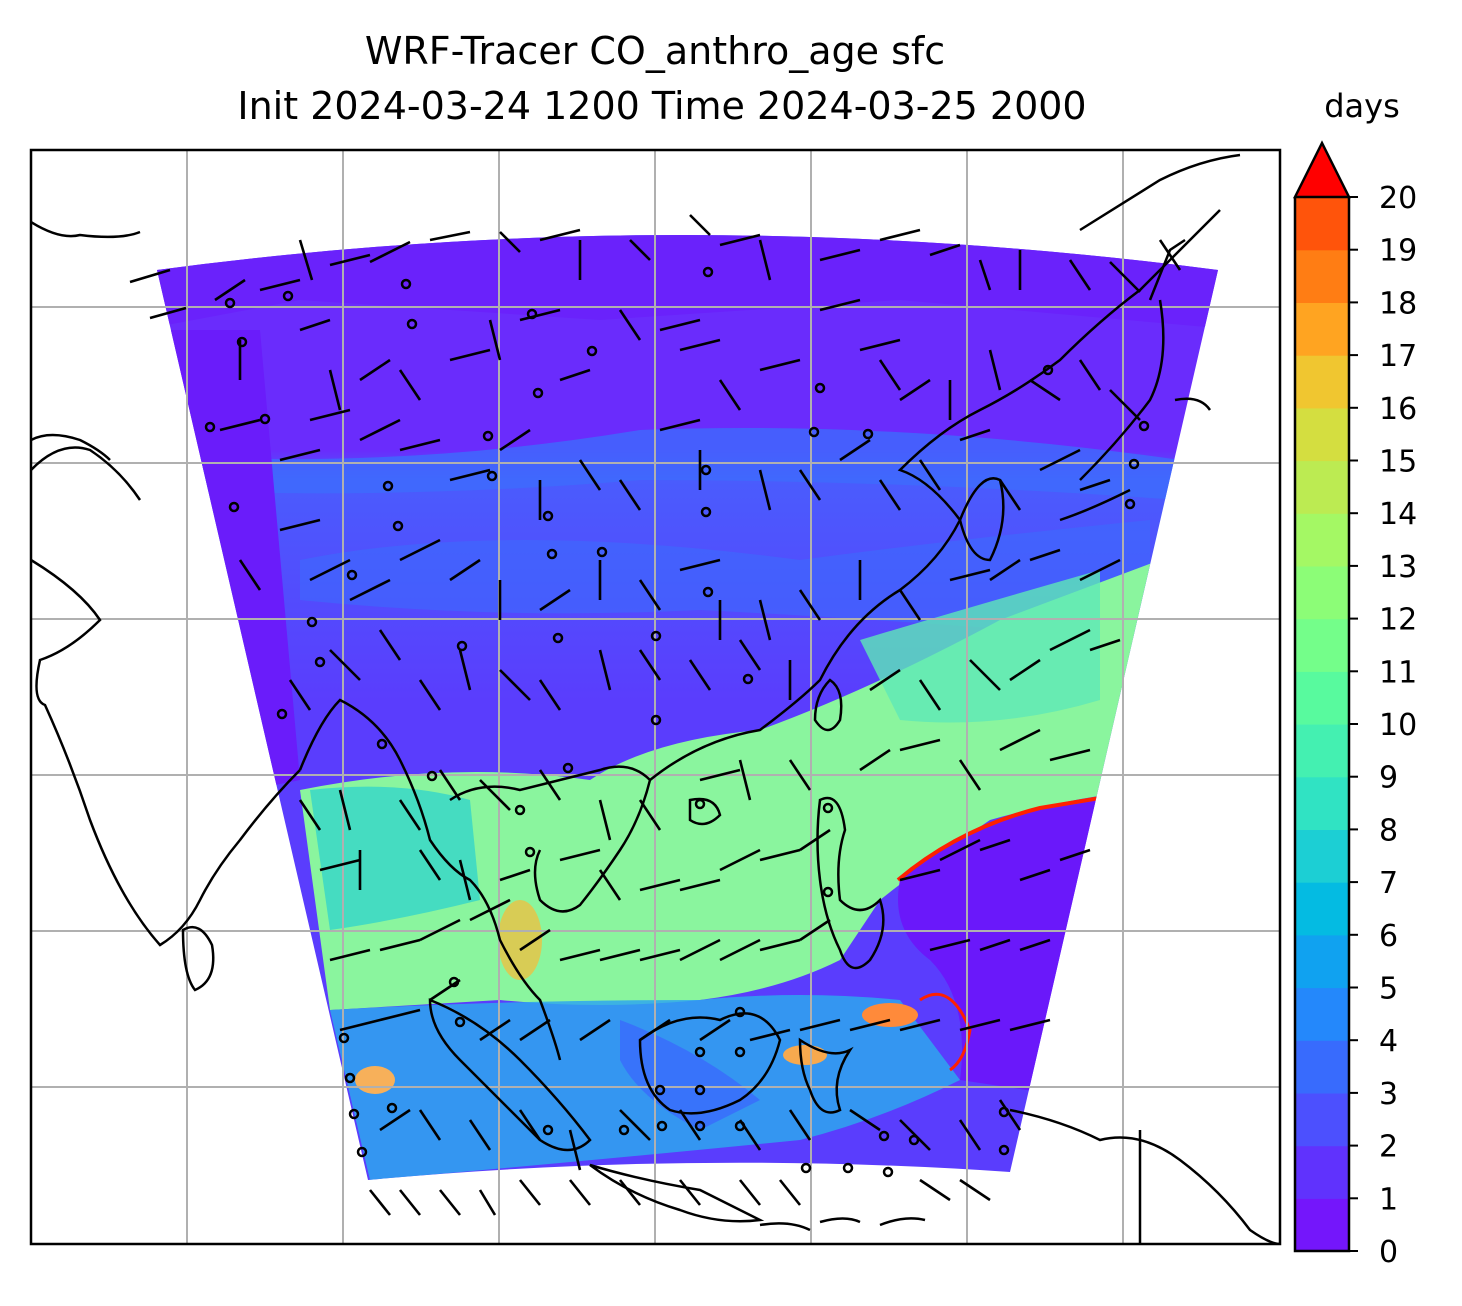  What do you see at coordinates (1362, 106) in the screenshot?
I see `colorbar-label: days` at bounding box center [1362, 106].